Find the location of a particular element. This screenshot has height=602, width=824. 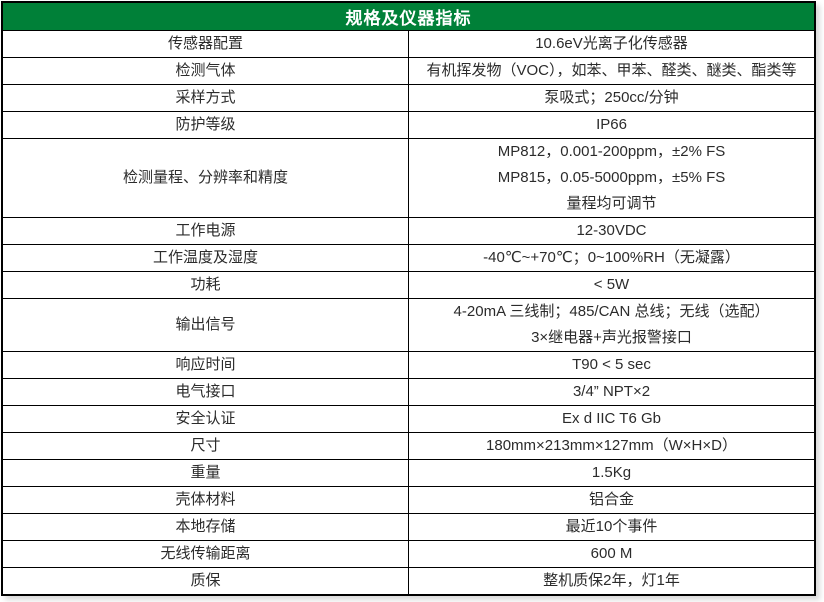

spec-value-line: MP815，0.05-5000ppm，±5% FS is located at coordinates (611, 177).